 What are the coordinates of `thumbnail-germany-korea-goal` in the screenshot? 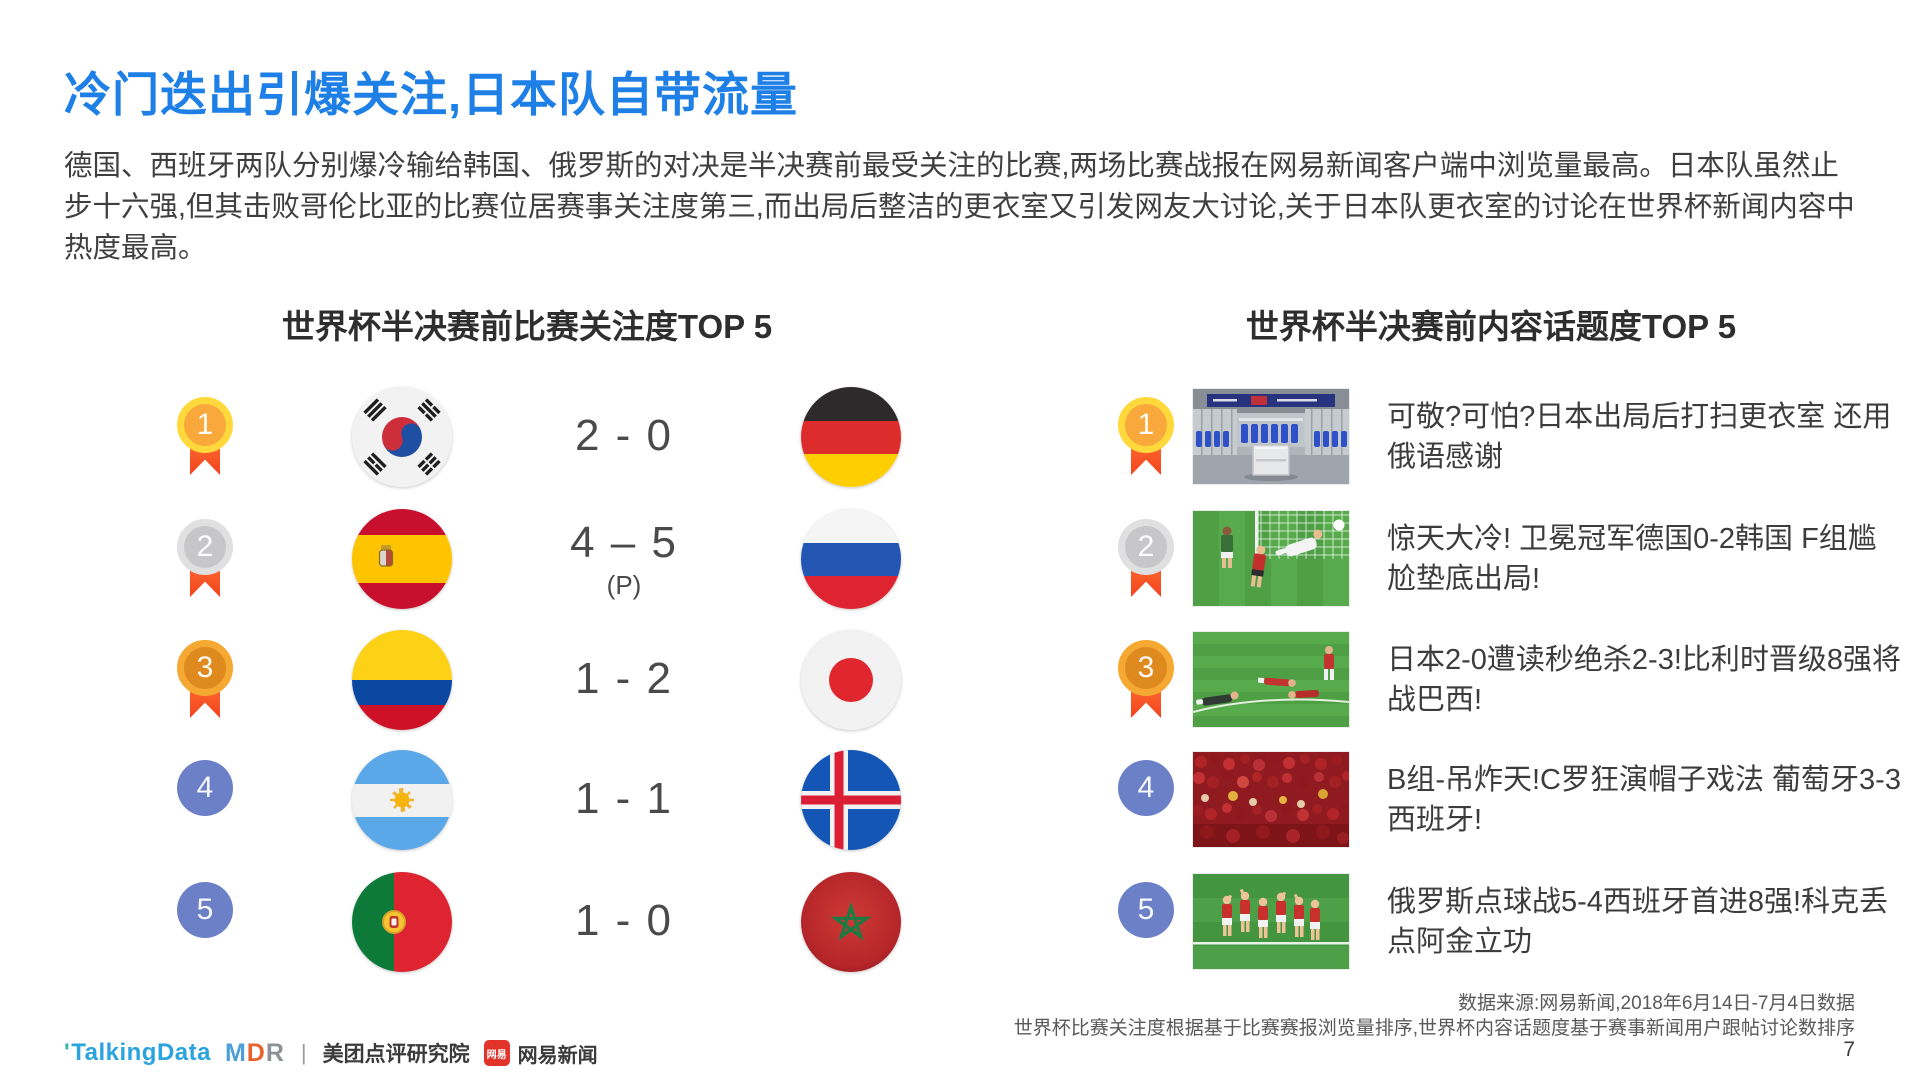 It's located at (1271, 558).